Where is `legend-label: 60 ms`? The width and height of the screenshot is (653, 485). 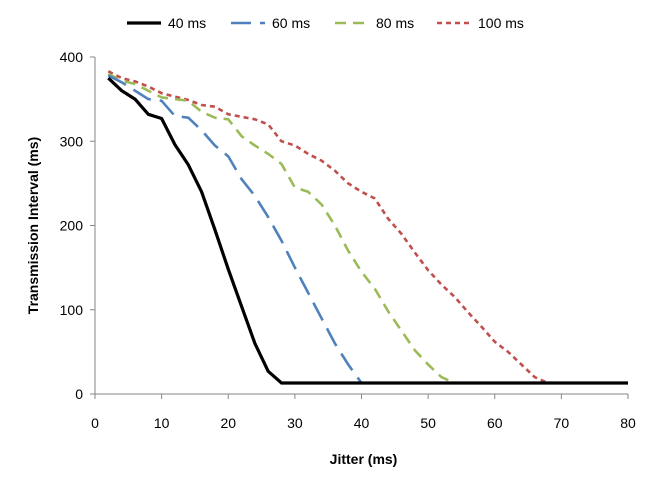
legend-label: 60 ms is located at coordinates (291, 23).